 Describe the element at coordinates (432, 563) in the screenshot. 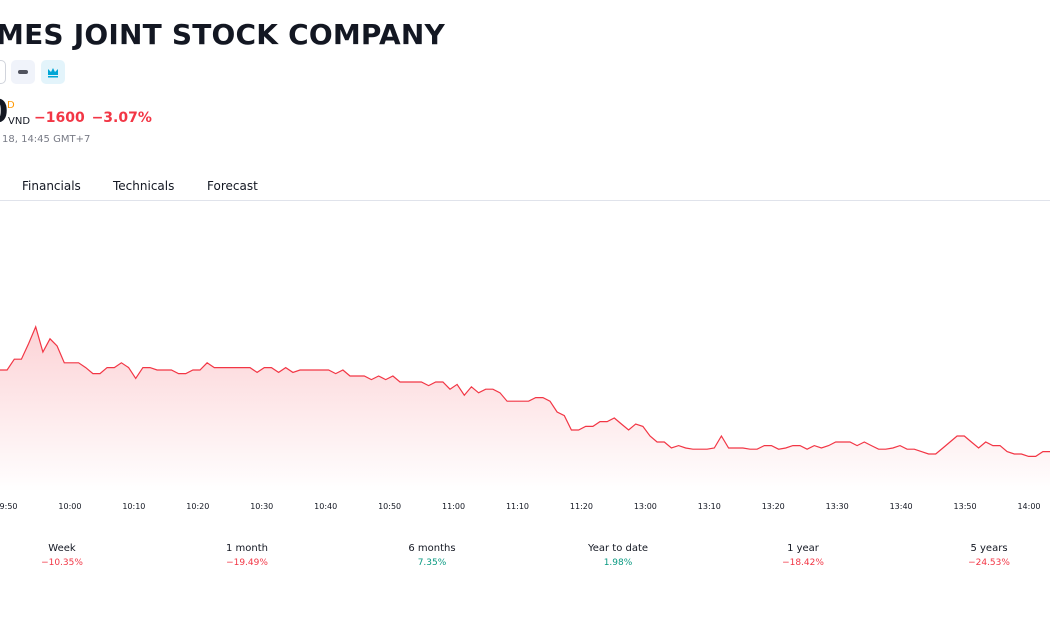

I see `performance-period-value: 7.35%` at that location.